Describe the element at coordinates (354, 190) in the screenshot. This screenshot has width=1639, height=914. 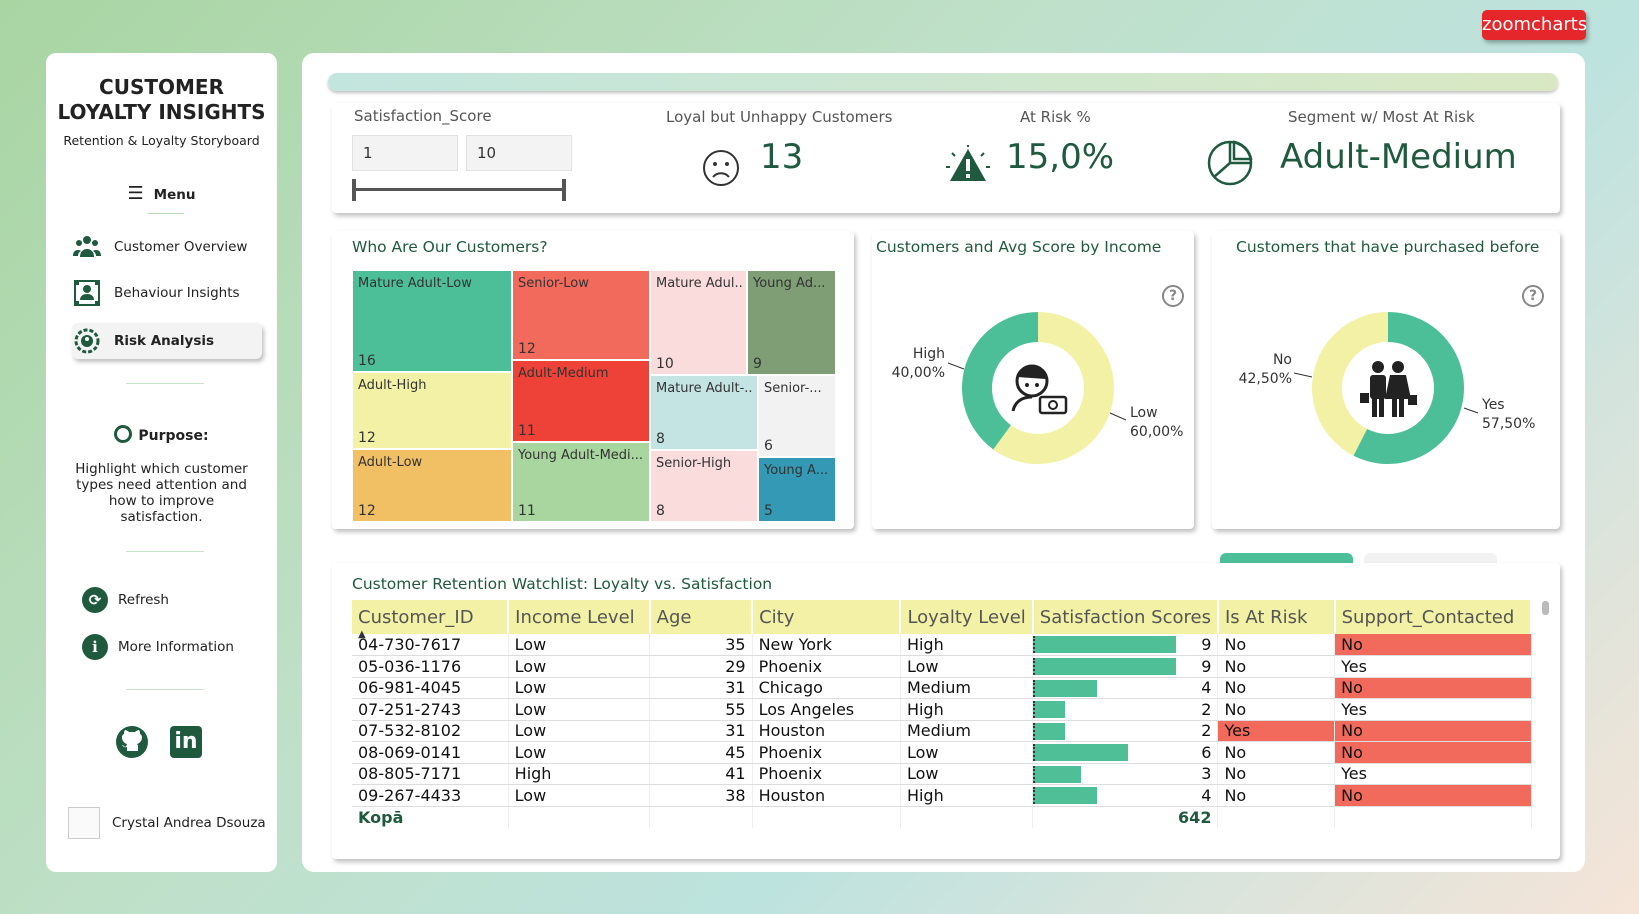
I see `slider-handle-min` at that location.